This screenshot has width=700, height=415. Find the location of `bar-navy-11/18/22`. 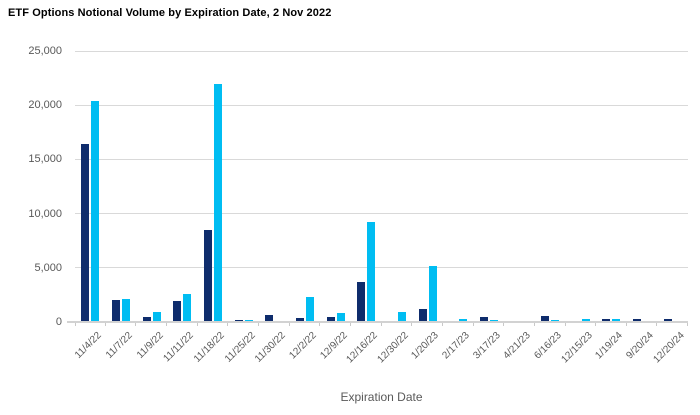

bar-navy-11/18/22 is located at coordinates (207, 276).